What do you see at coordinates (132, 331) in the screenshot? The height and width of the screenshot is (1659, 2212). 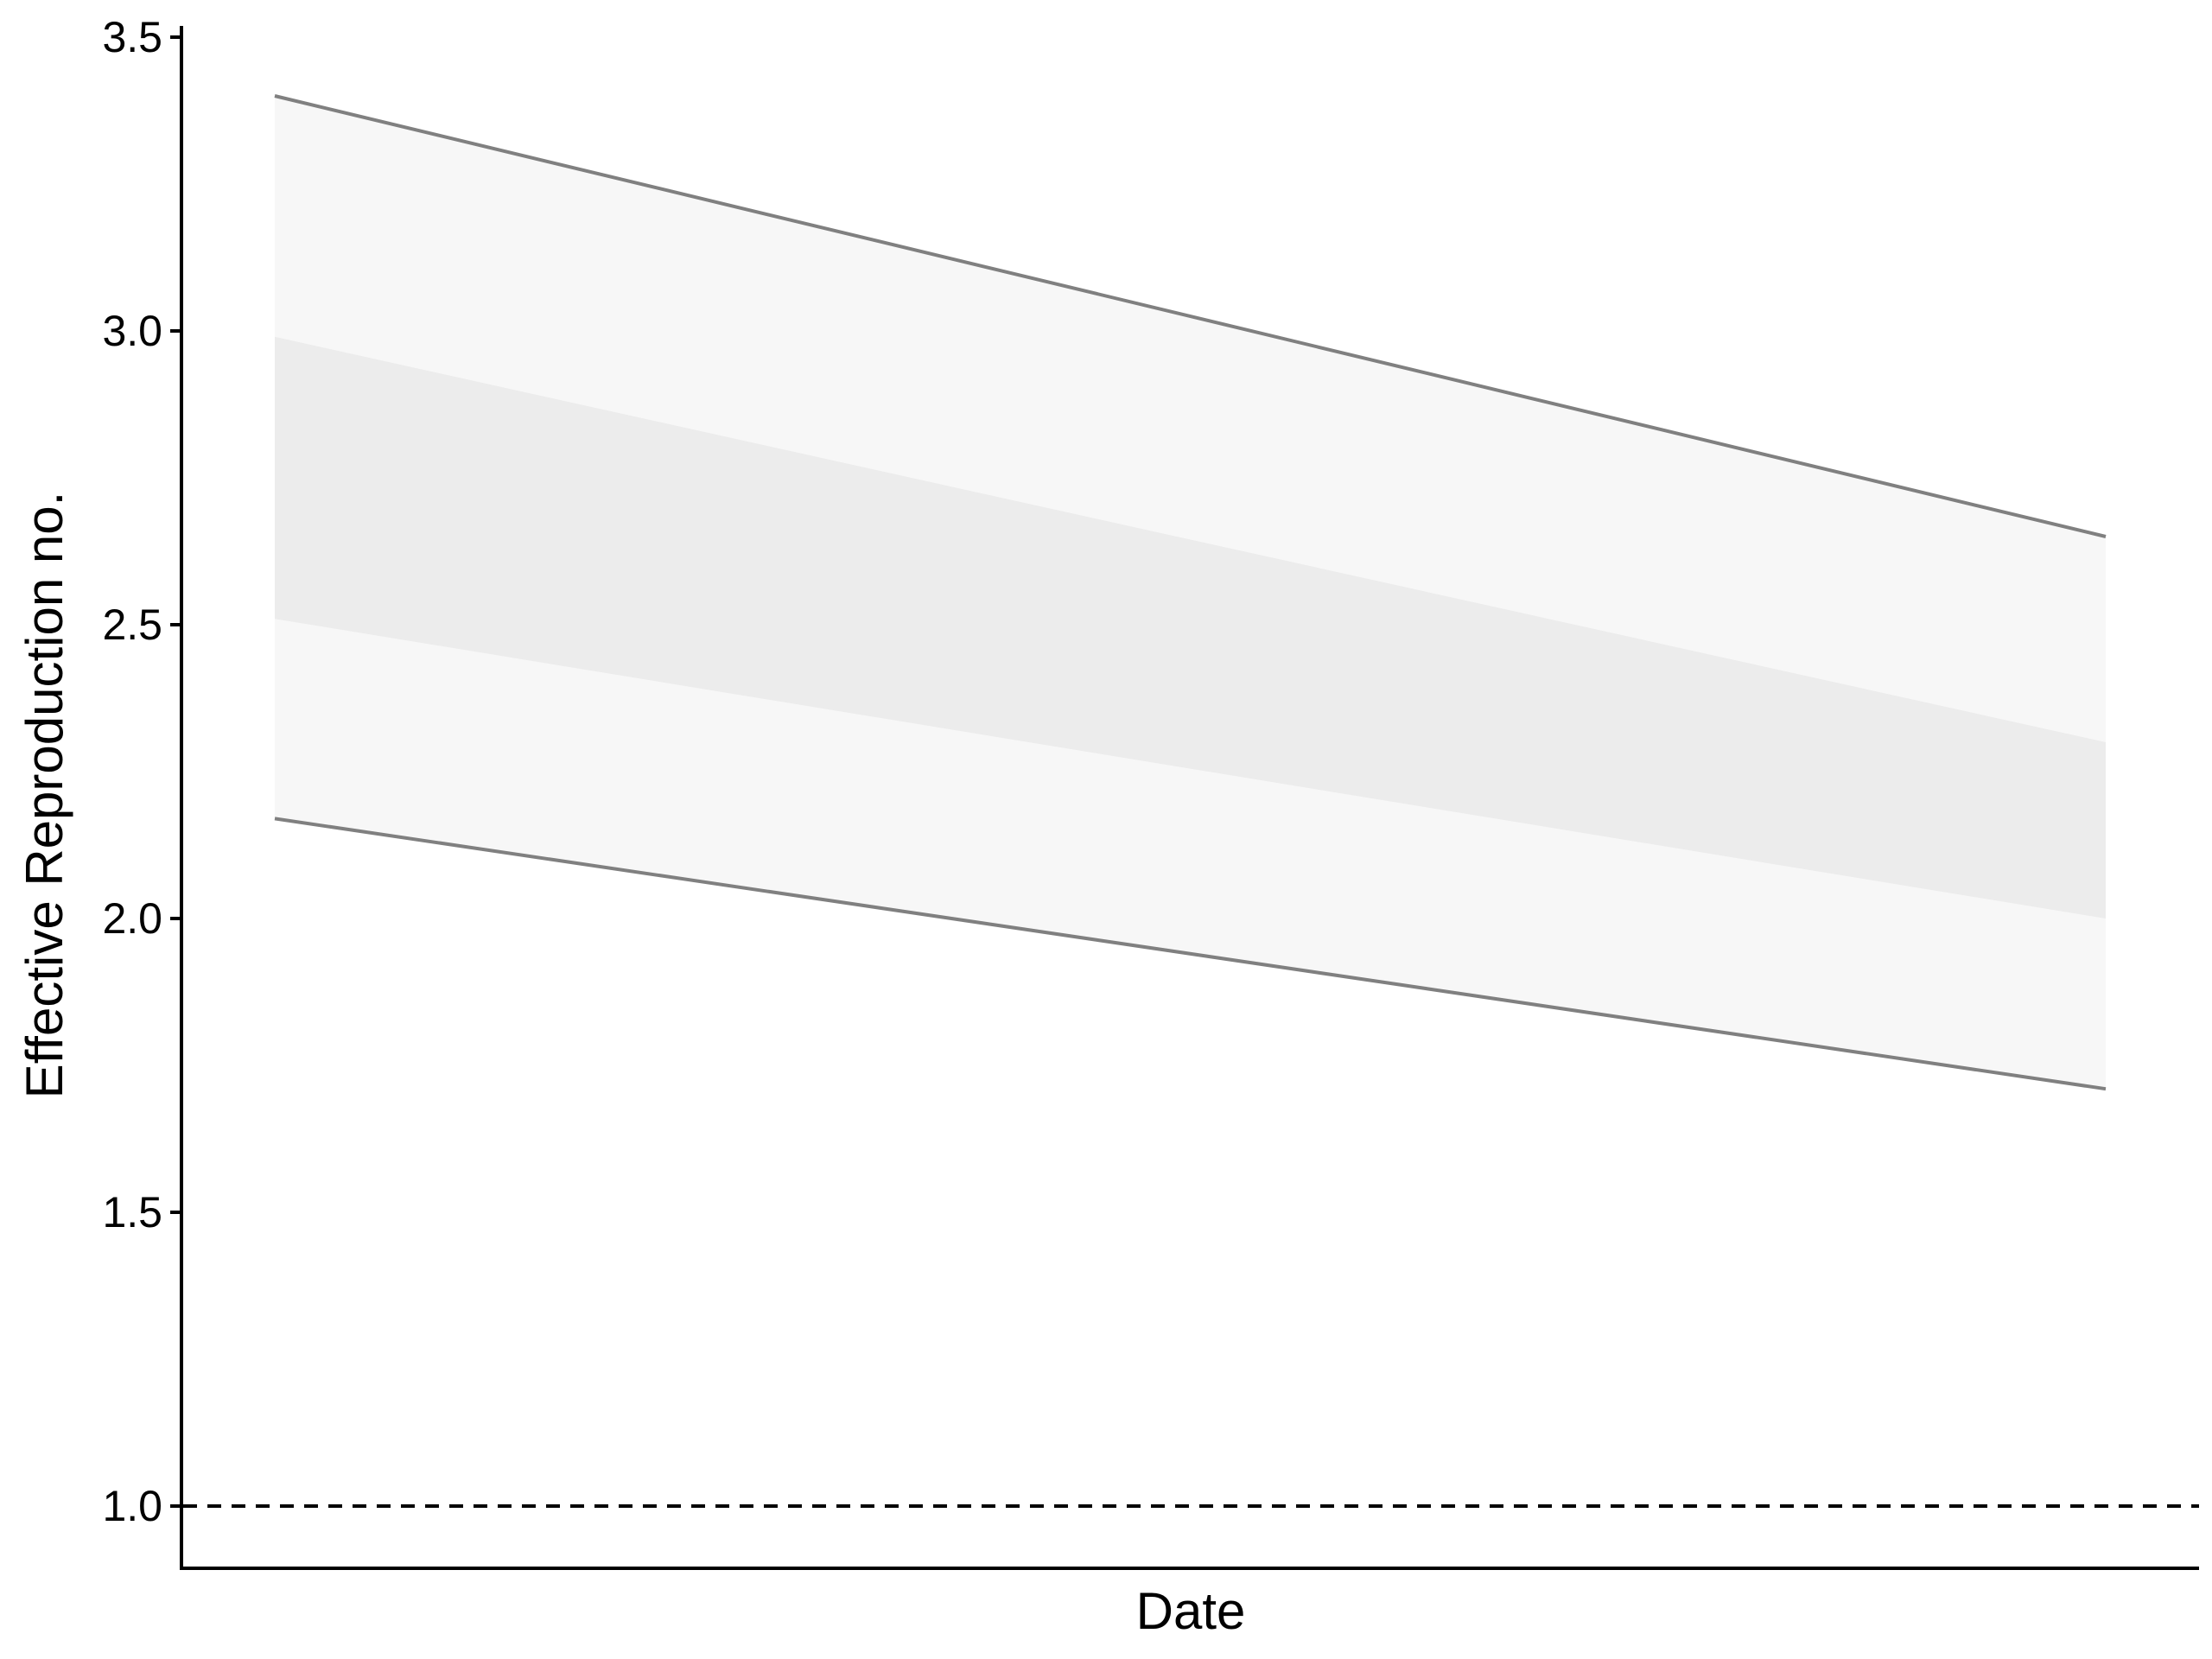 I see `y-tick-label: 3.0` at bounding box center [132, 331].